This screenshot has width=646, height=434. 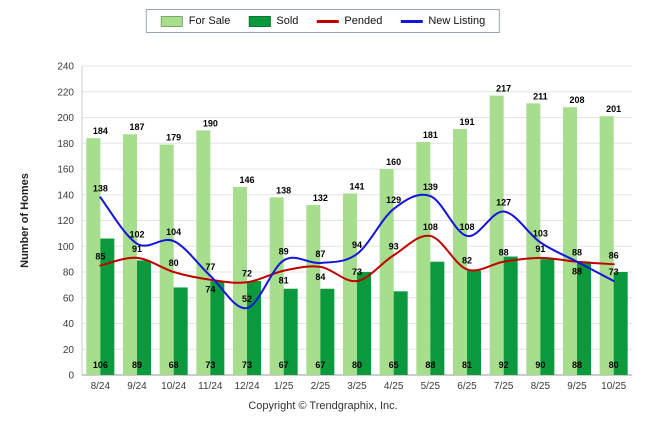 What do you see at coordinates (577, 386) in the screenshot?
I see `x-tick-label: 9/25` at bounding box center [577, 386].